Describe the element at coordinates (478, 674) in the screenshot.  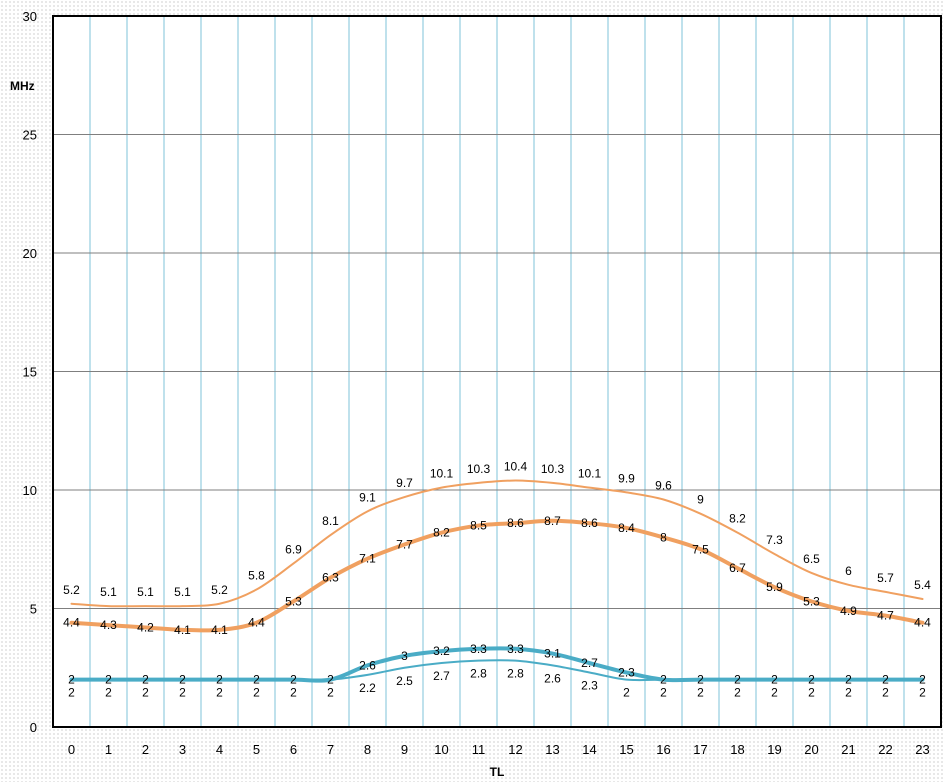
I see `data-label: 2.8` at that location.